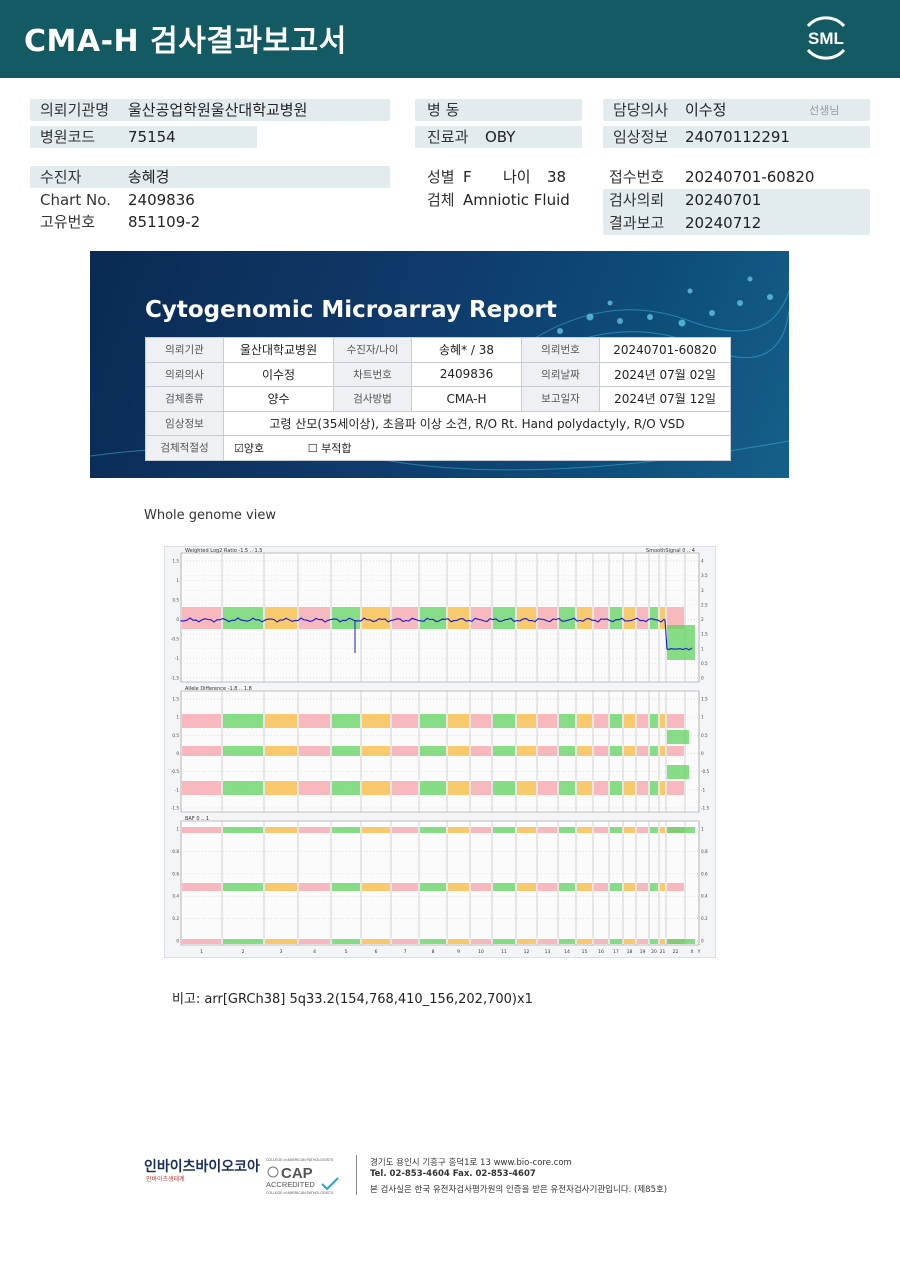 Image resolution: width=900 pixels, height=1271 pixels. What do you see at coordinates (471, 1163) in the screenshot?
I see `footer-address: 경기도 용인시 기흥구 흥덕1로 13 www.bio-core.com` at bounding box center [471, 1163].